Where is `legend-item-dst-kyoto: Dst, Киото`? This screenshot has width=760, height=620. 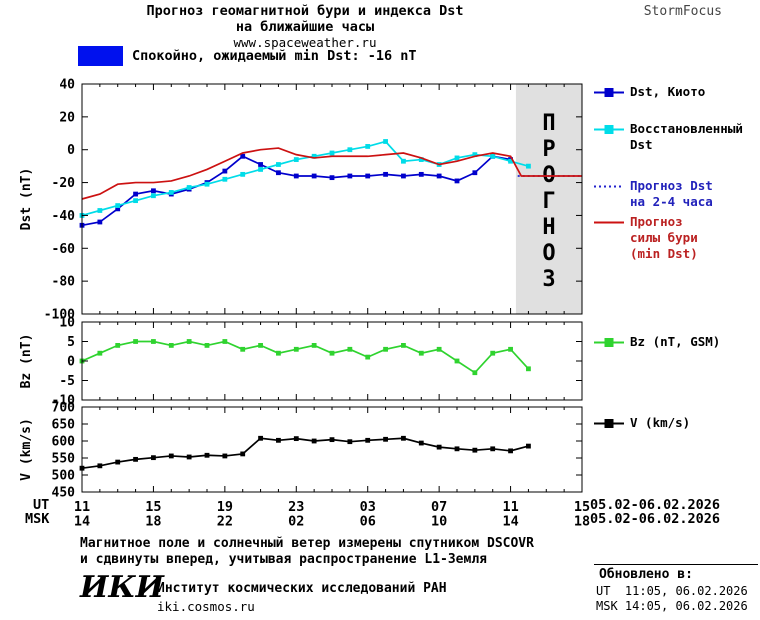 legend-item-dst-kyoto: Dst, Киото is located at coordinates (677, 92).